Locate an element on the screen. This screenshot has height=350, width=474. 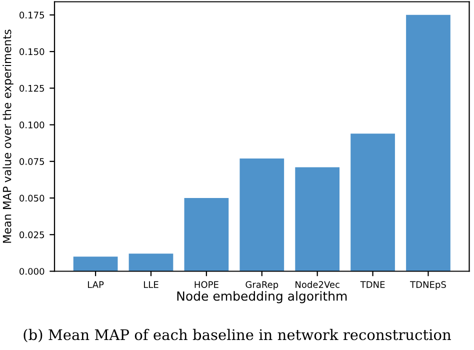
y-tick-label: 0.125 is located at coordinates (32, 88).